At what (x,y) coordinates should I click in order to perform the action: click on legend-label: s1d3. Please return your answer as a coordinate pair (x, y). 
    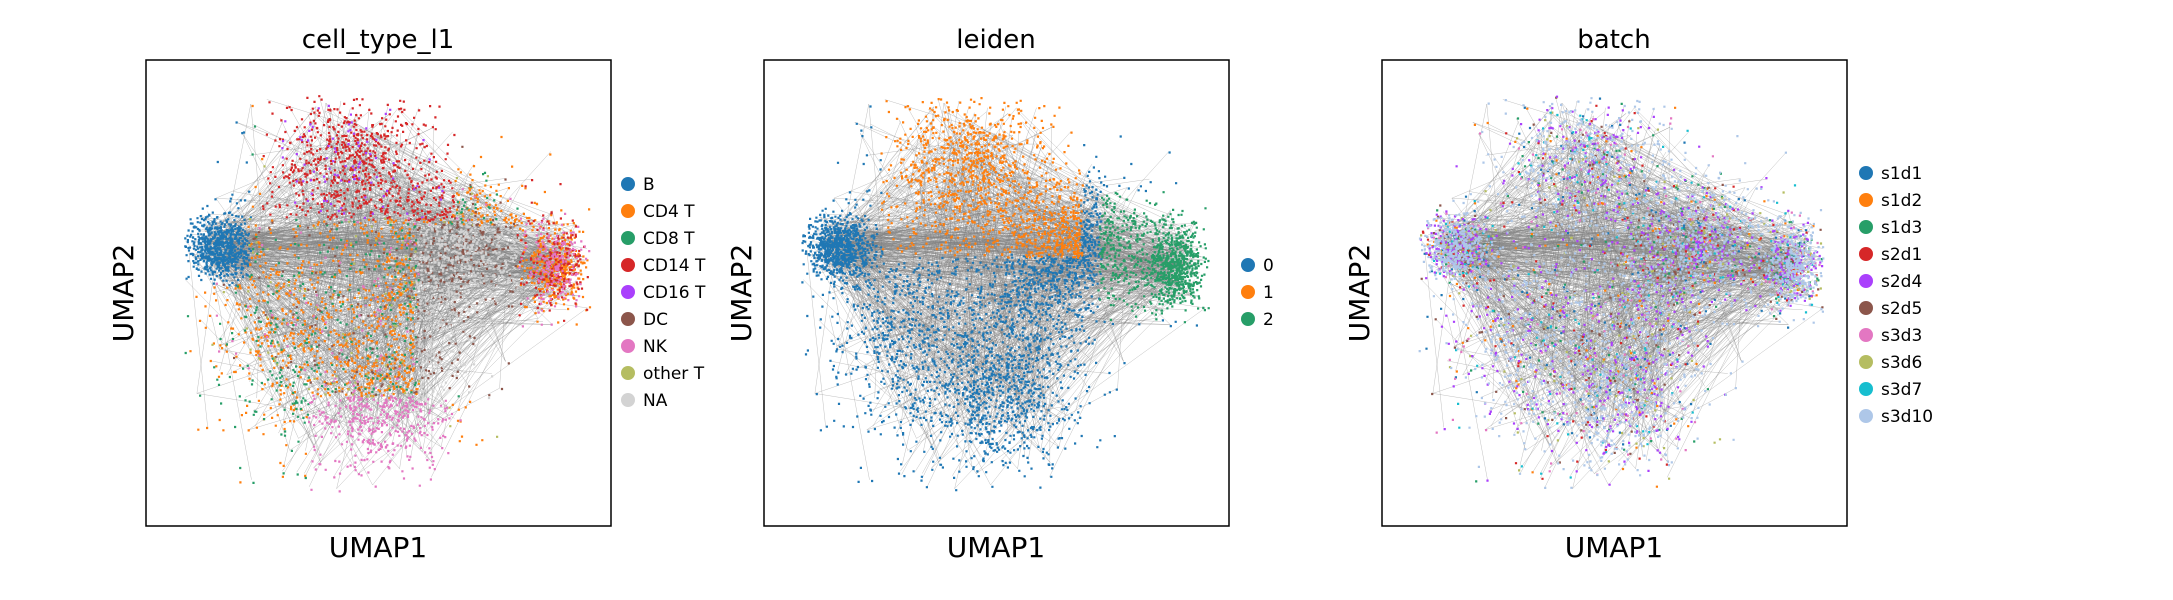
    Looking at the image, I should click on (1901, 228).